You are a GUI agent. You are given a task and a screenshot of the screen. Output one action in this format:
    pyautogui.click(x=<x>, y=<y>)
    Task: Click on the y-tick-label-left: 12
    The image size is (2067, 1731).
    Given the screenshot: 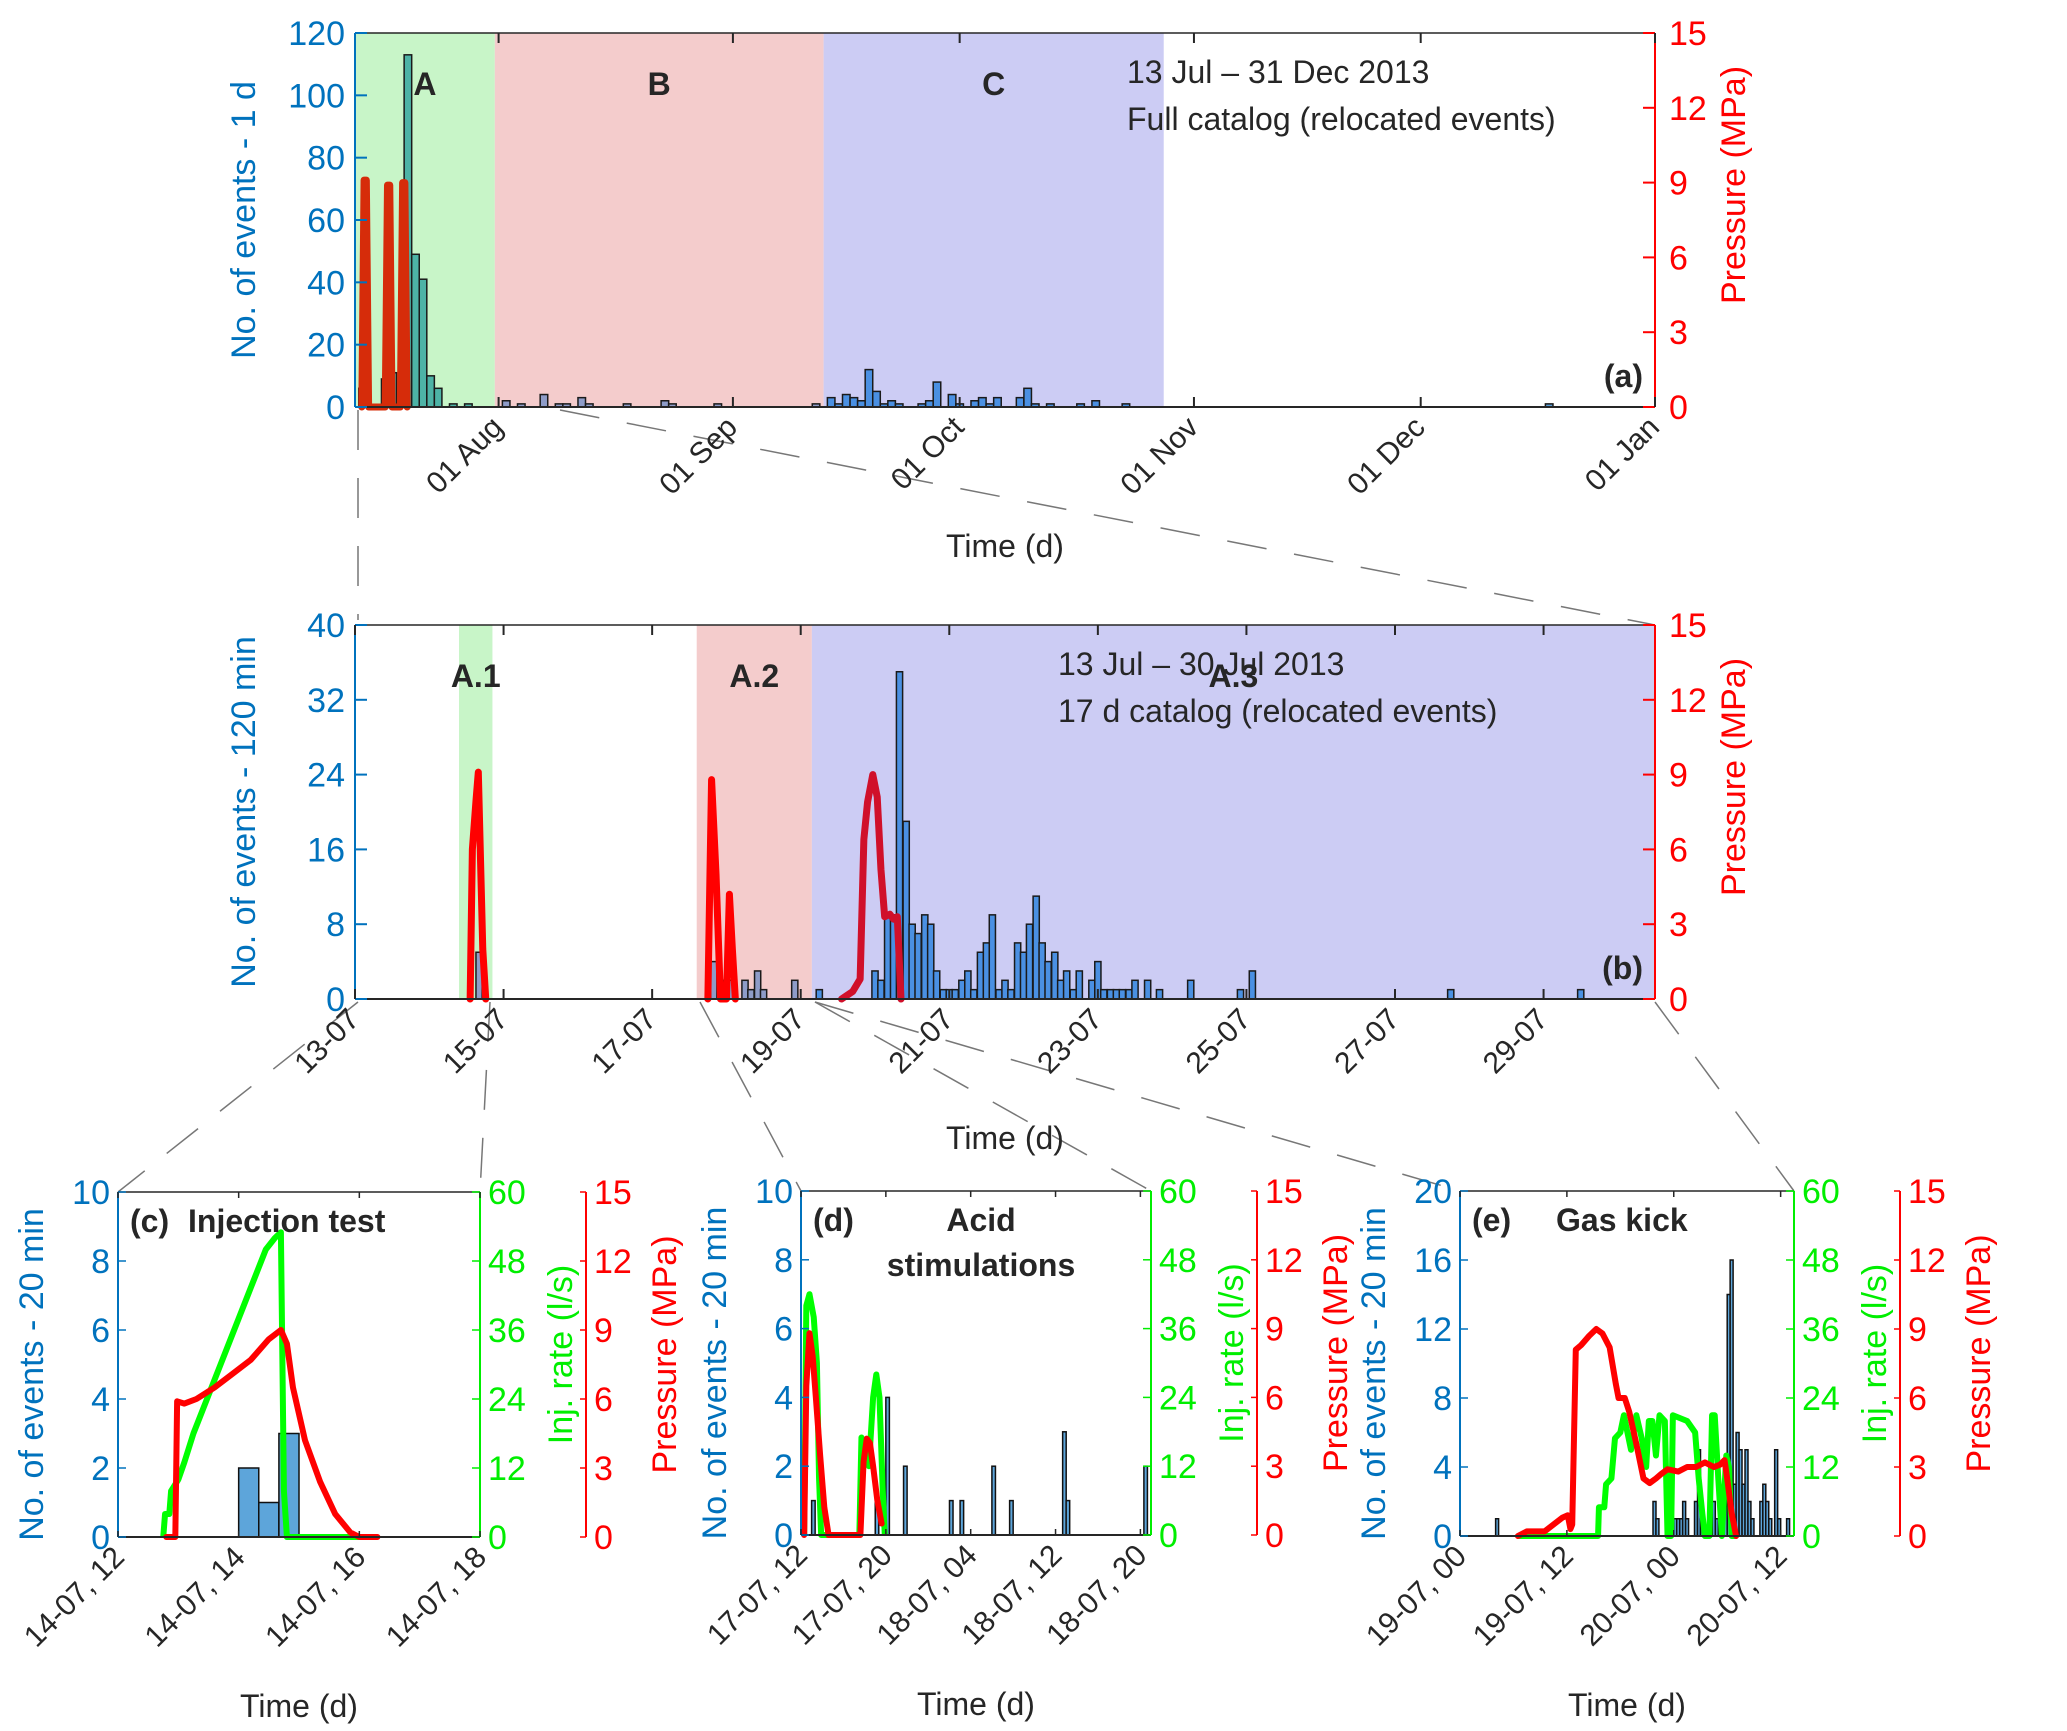 What is the action you would take?
    pyautogui.click(x=1433, y=1330)
    